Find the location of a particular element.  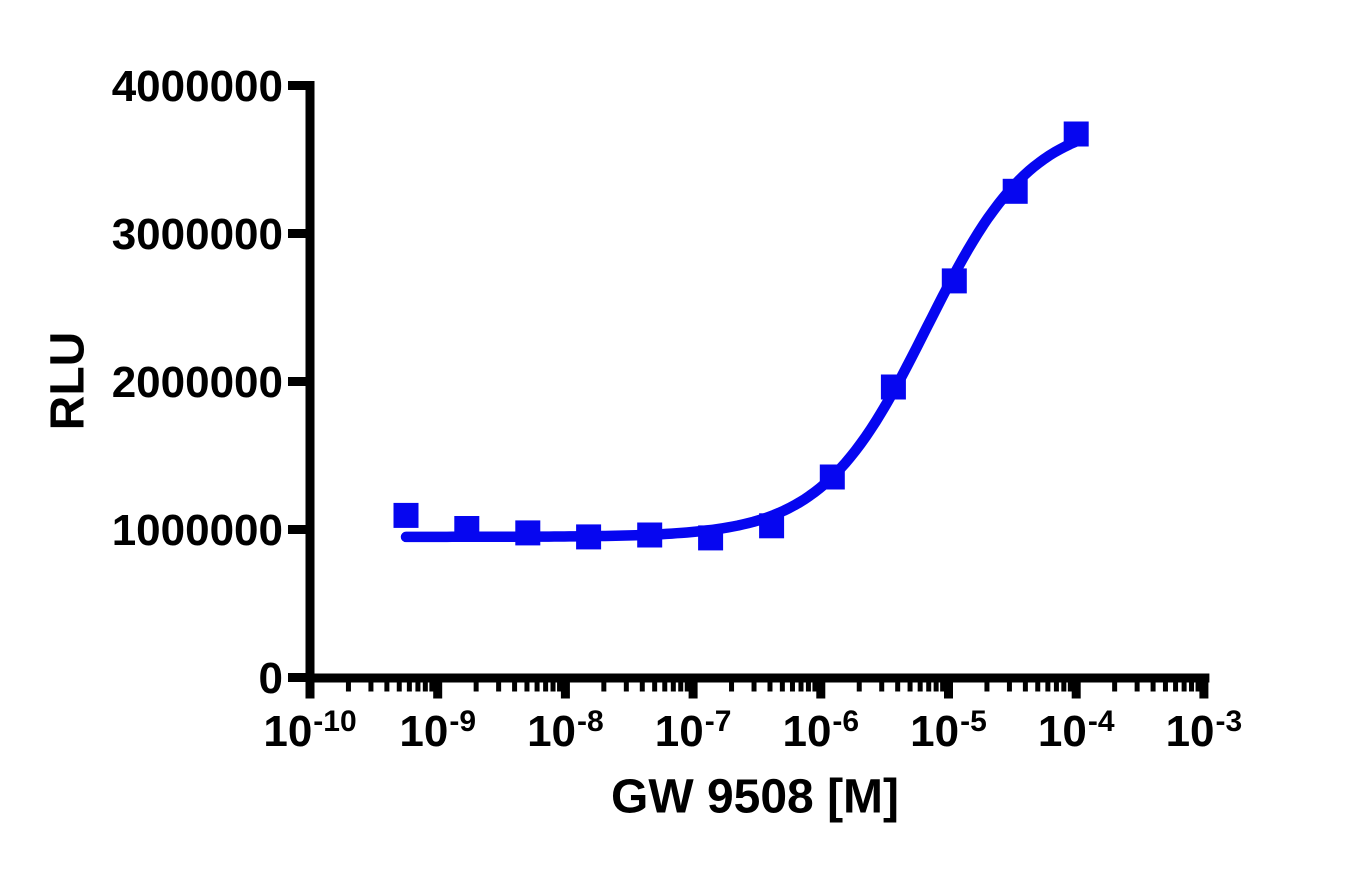

x-tick-label: 10⁻⁴ is located at coordinates (1076, 730).